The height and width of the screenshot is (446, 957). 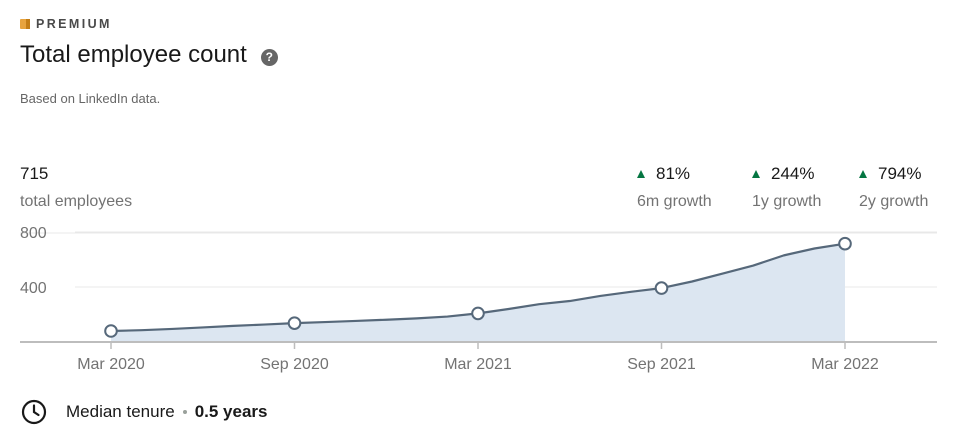 What do you see at coordinates (120, 411) in the screenshot?
I see `median-tenure-label: Median tenure` at bounding box center [120, 411].